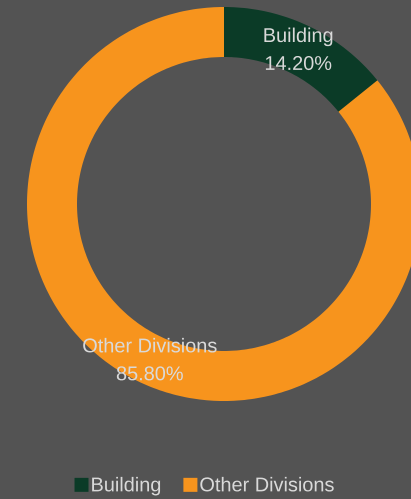 The image size is (411, 499). Describe the element at coordinates (126, 486) in the screenshot. I see `legend-label: Building` at that location.